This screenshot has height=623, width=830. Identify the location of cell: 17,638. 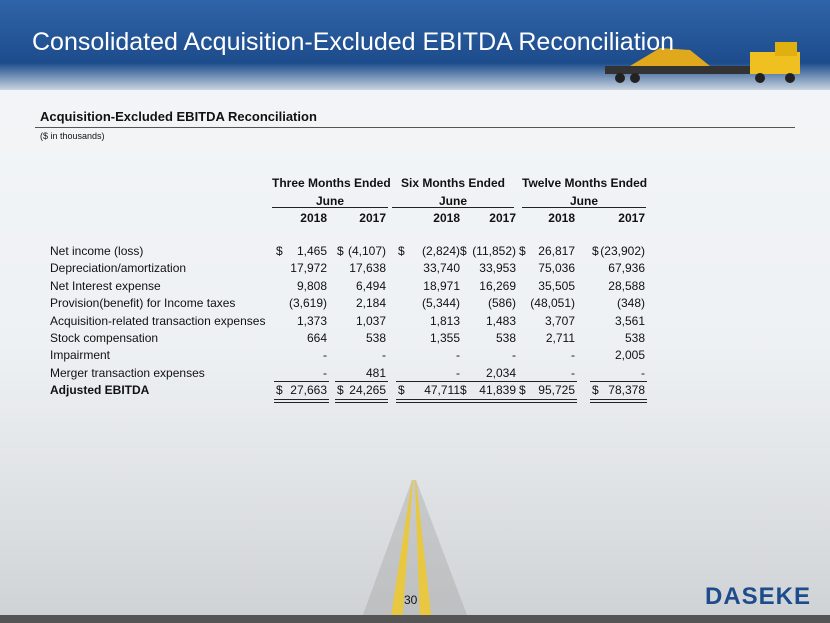
(367, 268).